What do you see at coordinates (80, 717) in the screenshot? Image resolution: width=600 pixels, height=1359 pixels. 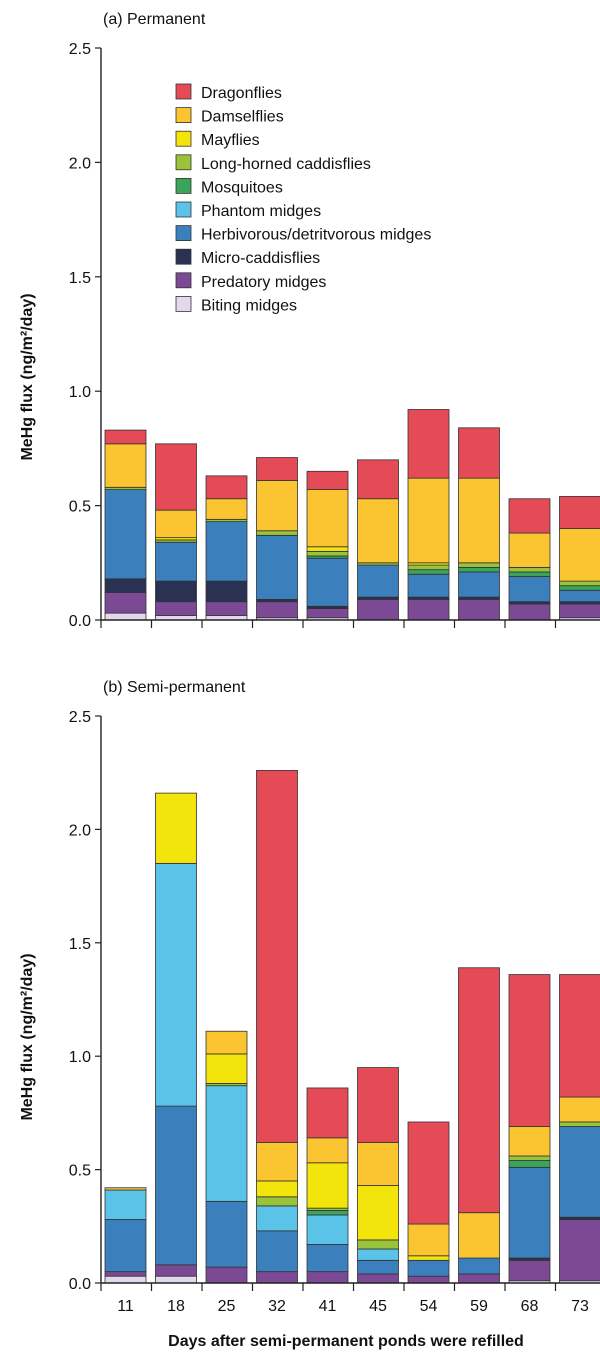 I see `panel-b-y-tick-label: 2.5` at bounding box center [80, 717].